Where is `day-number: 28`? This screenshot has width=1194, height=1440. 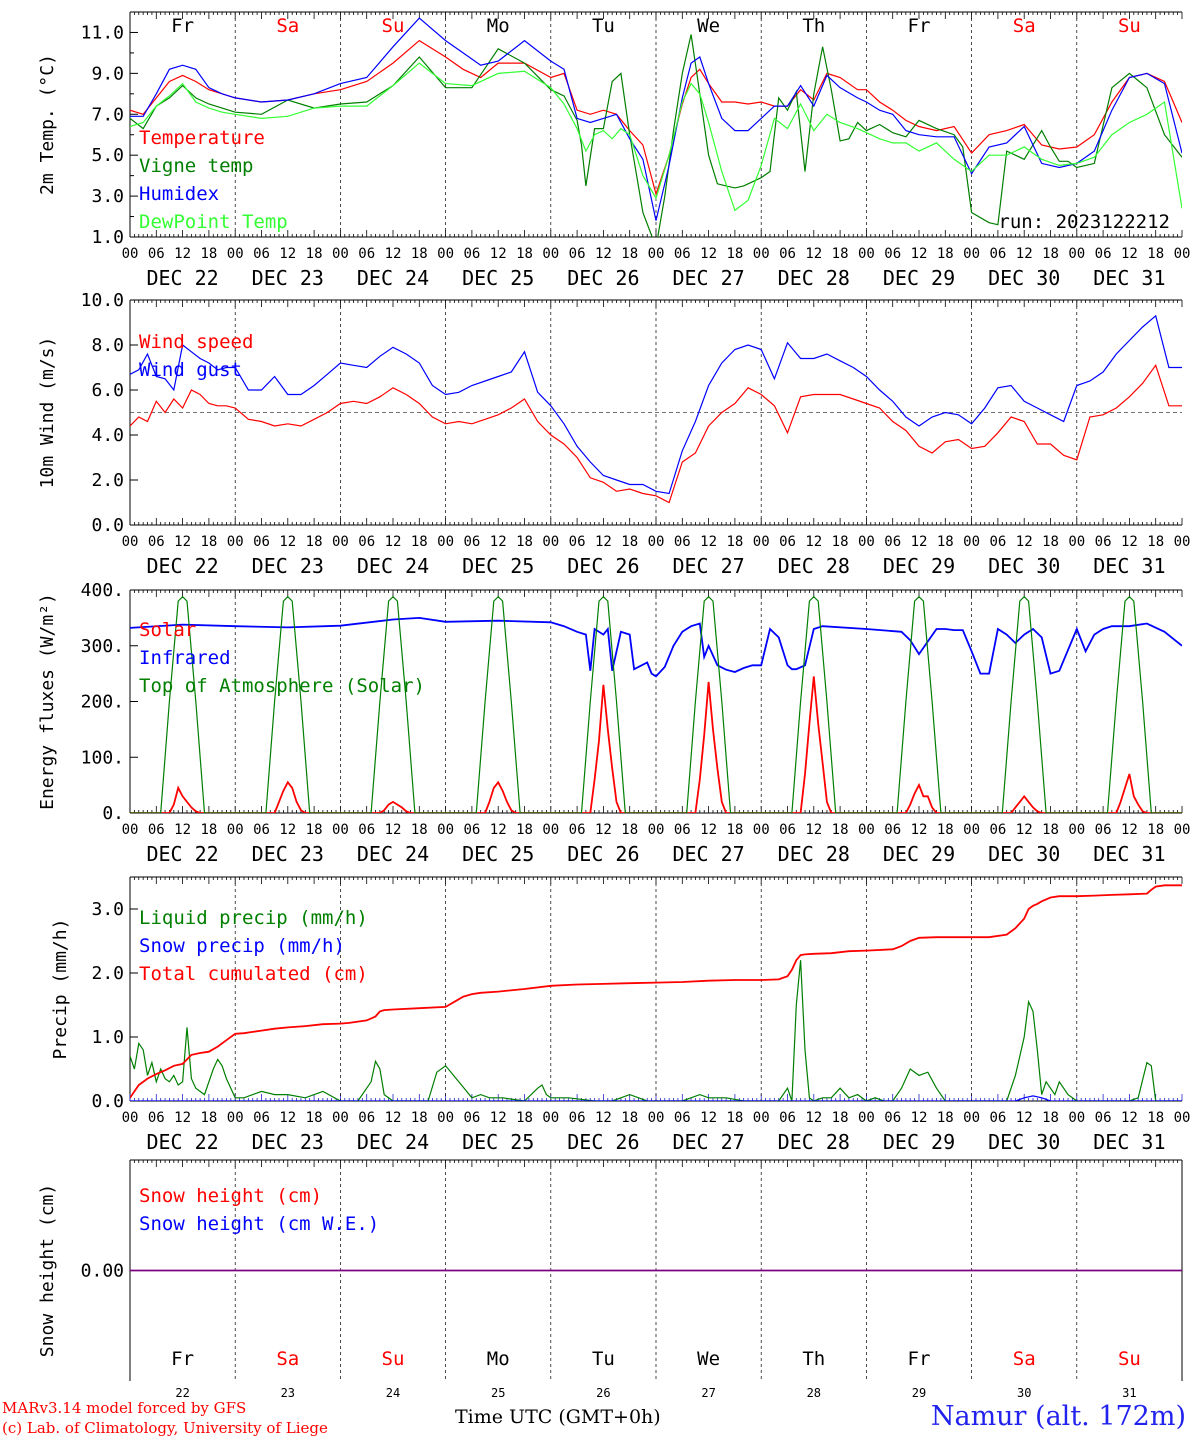
day-number: 28 is located at coordinates (814, 1393).